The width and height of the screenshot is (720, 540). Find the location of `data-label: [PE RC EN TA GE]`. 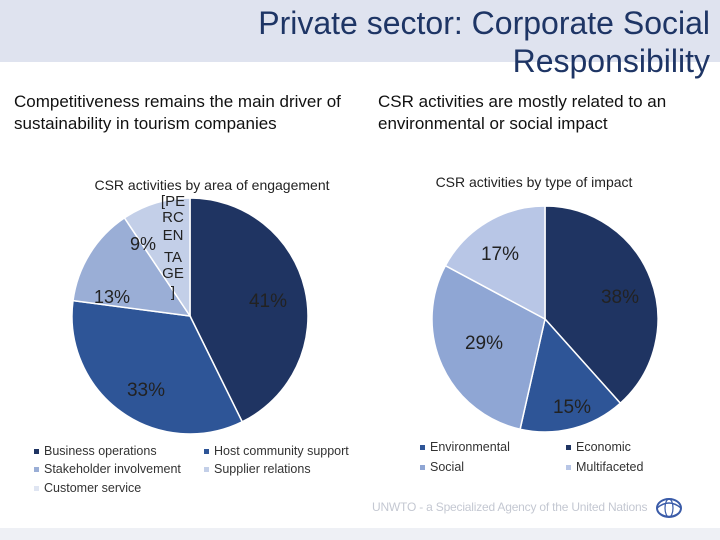

data-label: [PE RC EN TA GE] is located at coordinates (173, 247).